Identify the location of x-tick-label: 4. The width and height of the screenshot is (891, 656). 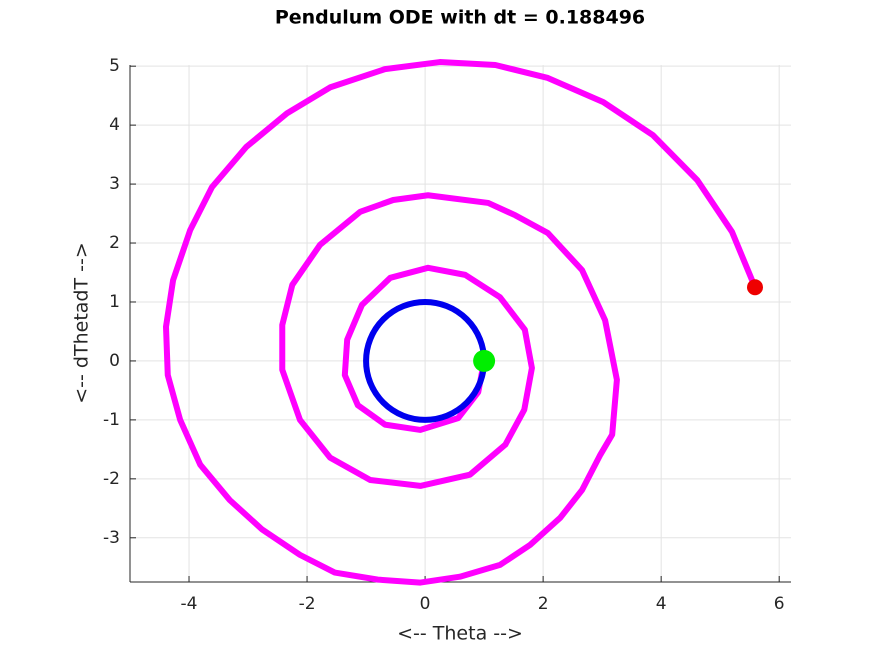
(661, 604).